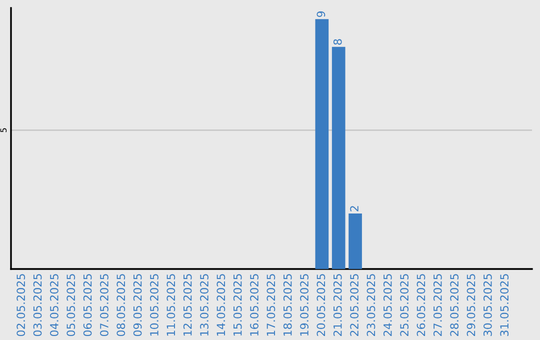 The image size is (540, 340). I want to click on x-tick-label: 09.05.2025, so click(137, 305).